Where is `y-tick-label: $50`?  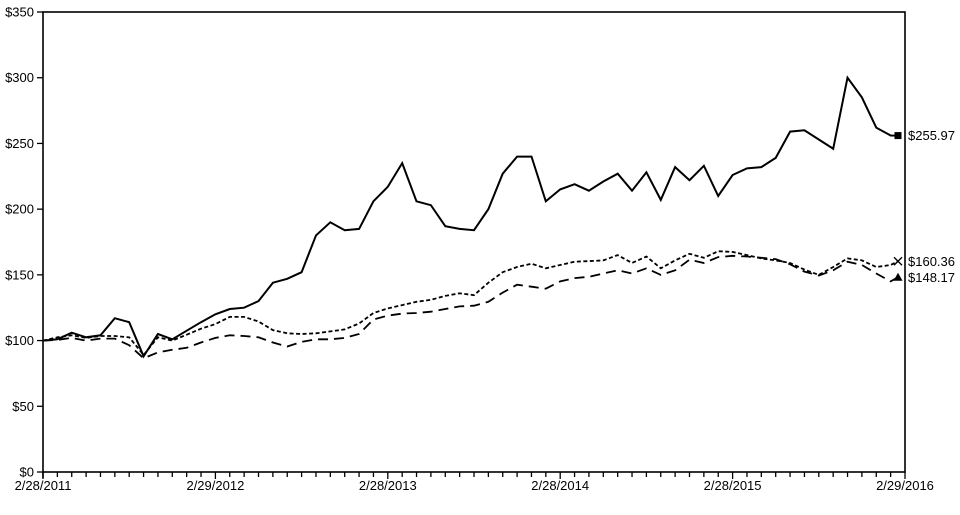 y-tick-label: $50 is located at coordinates (23, 406).